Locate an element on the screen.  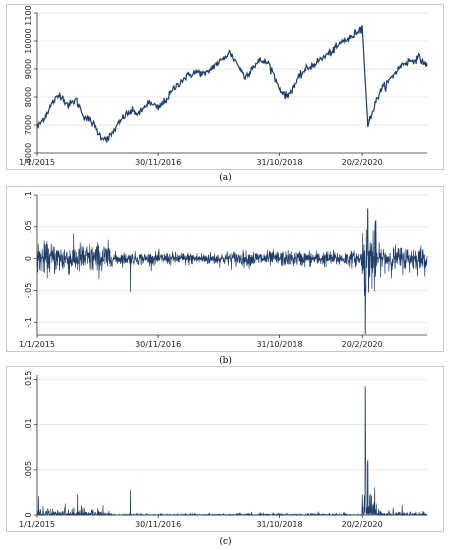
y-tick-label-0-2: 8000 is located at coordinates (28, 97).